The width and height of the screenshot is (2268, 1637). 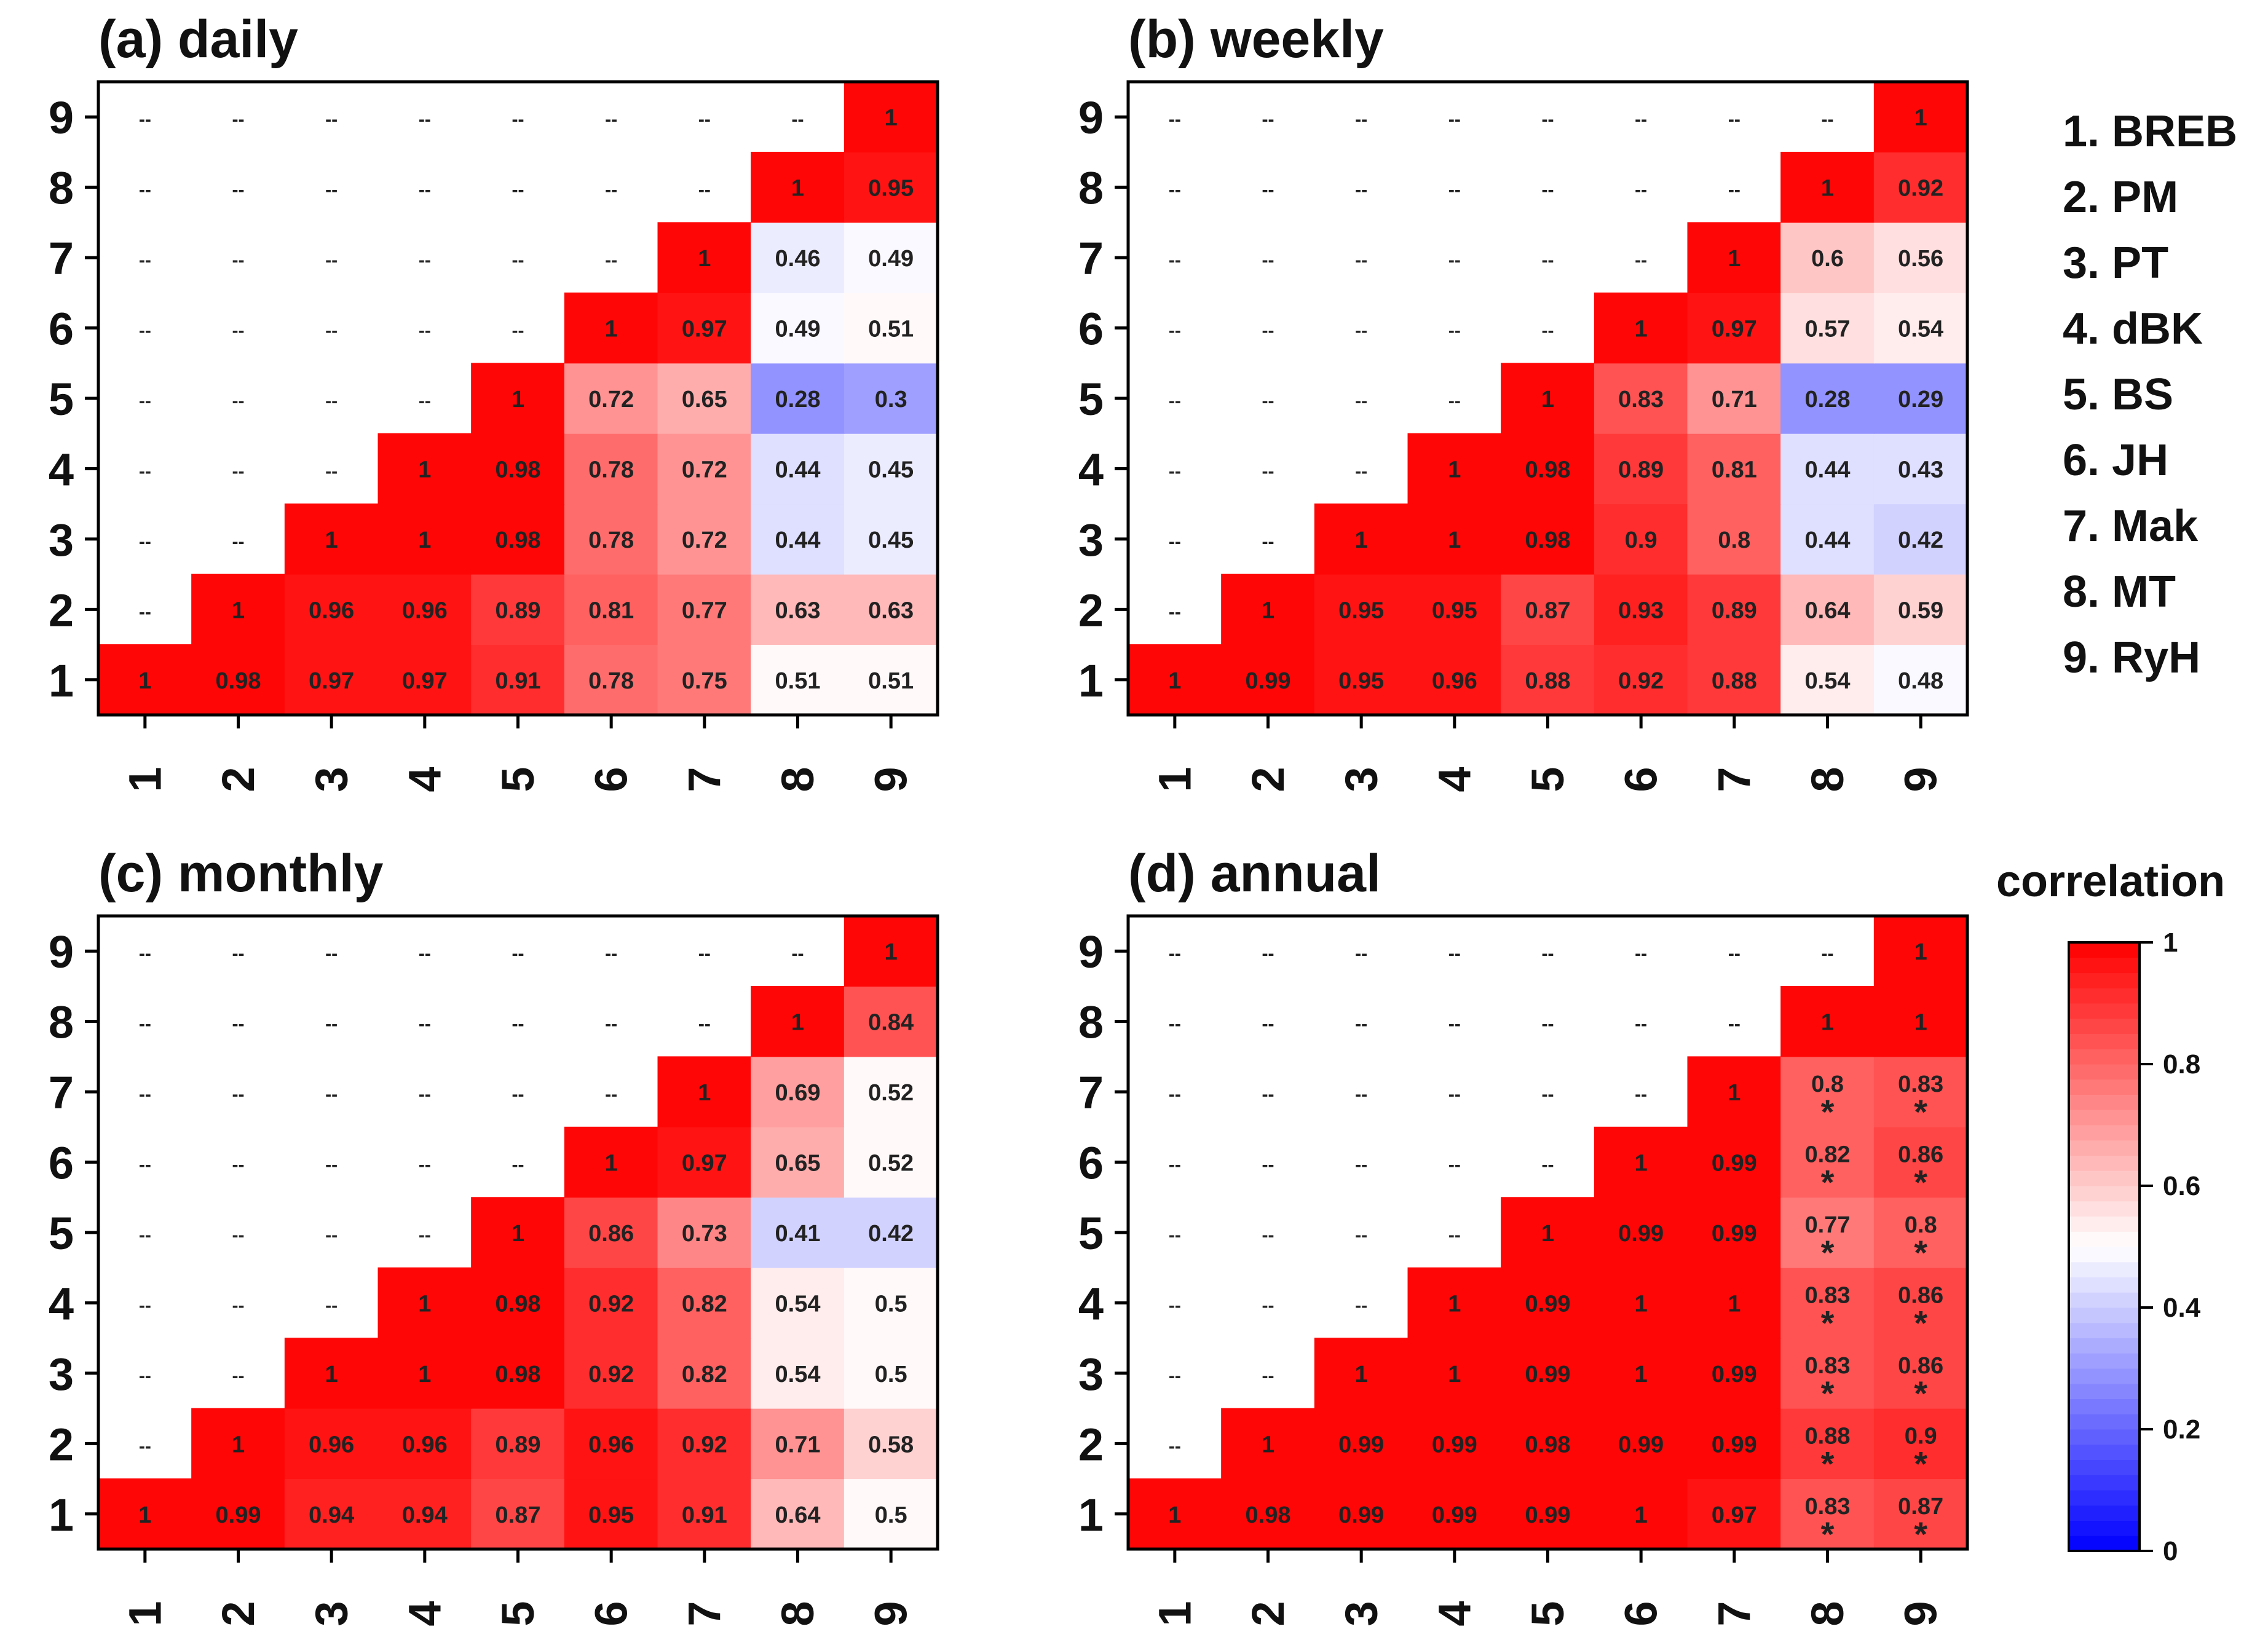 What do you see at coordinates (1828, 1155) in the screenshot?
I see `cell-value: 0.82` at bounding box center [1828, 1155].